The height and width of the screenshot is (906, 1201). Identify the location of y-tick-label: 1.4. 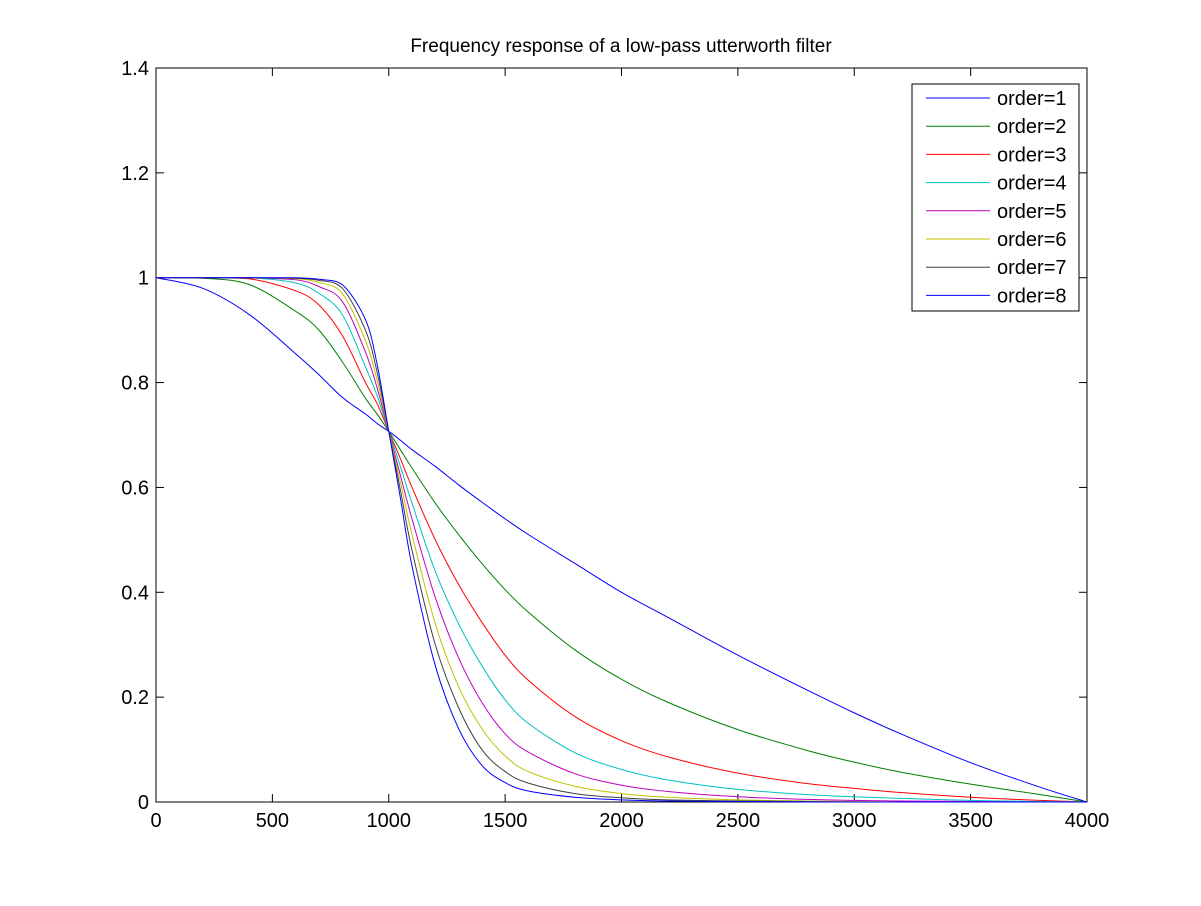
(135, 69).